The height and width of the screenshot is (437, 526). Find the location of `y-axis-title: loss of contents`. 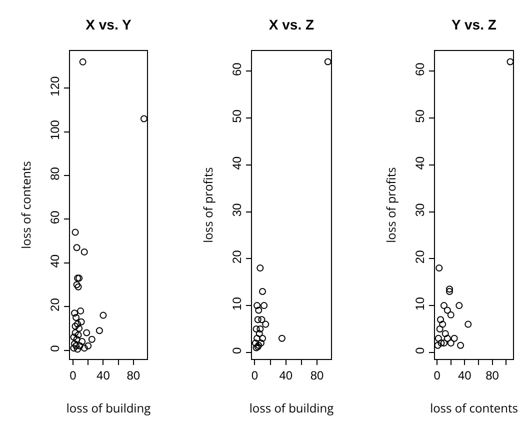

y-axis-title: loss of contents is located at coordinates (26, 204).